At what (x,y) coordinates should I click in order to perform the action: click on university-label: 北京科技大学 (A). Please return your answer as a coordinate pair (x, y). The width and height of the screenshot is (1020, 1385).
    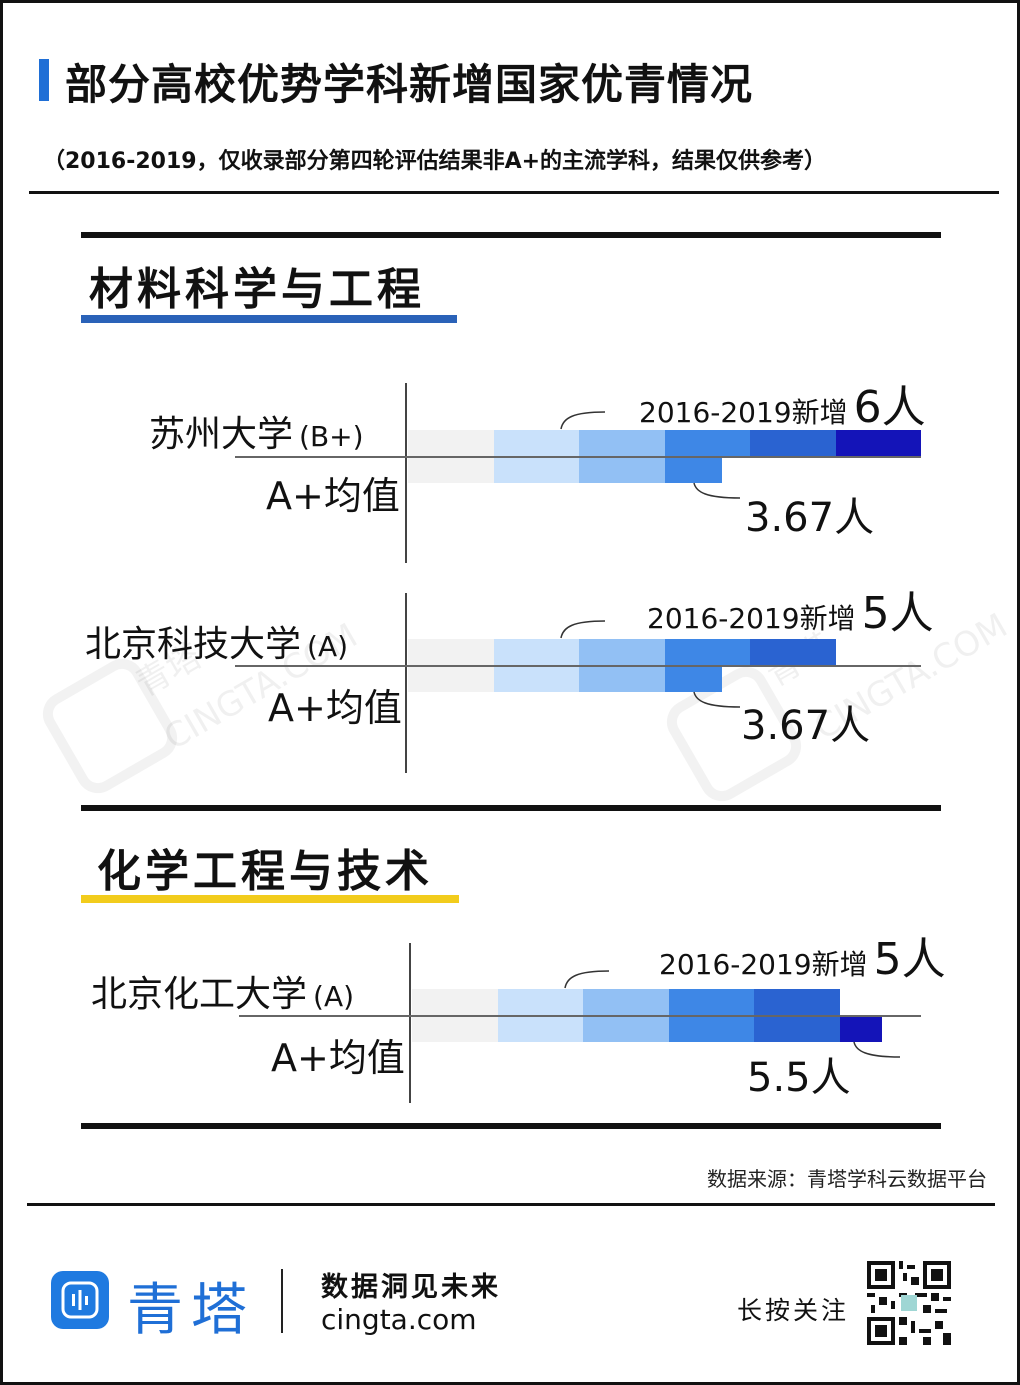
    Looking at the image, I should click on (216, 641).